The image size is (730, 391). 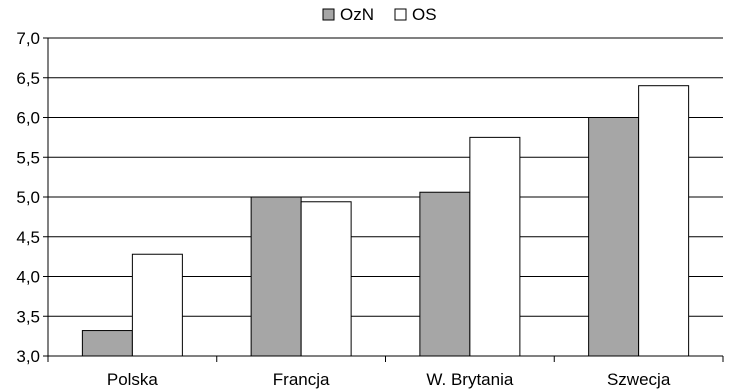 I want to click on legend: OzN OS, so click(x=379, y=14).